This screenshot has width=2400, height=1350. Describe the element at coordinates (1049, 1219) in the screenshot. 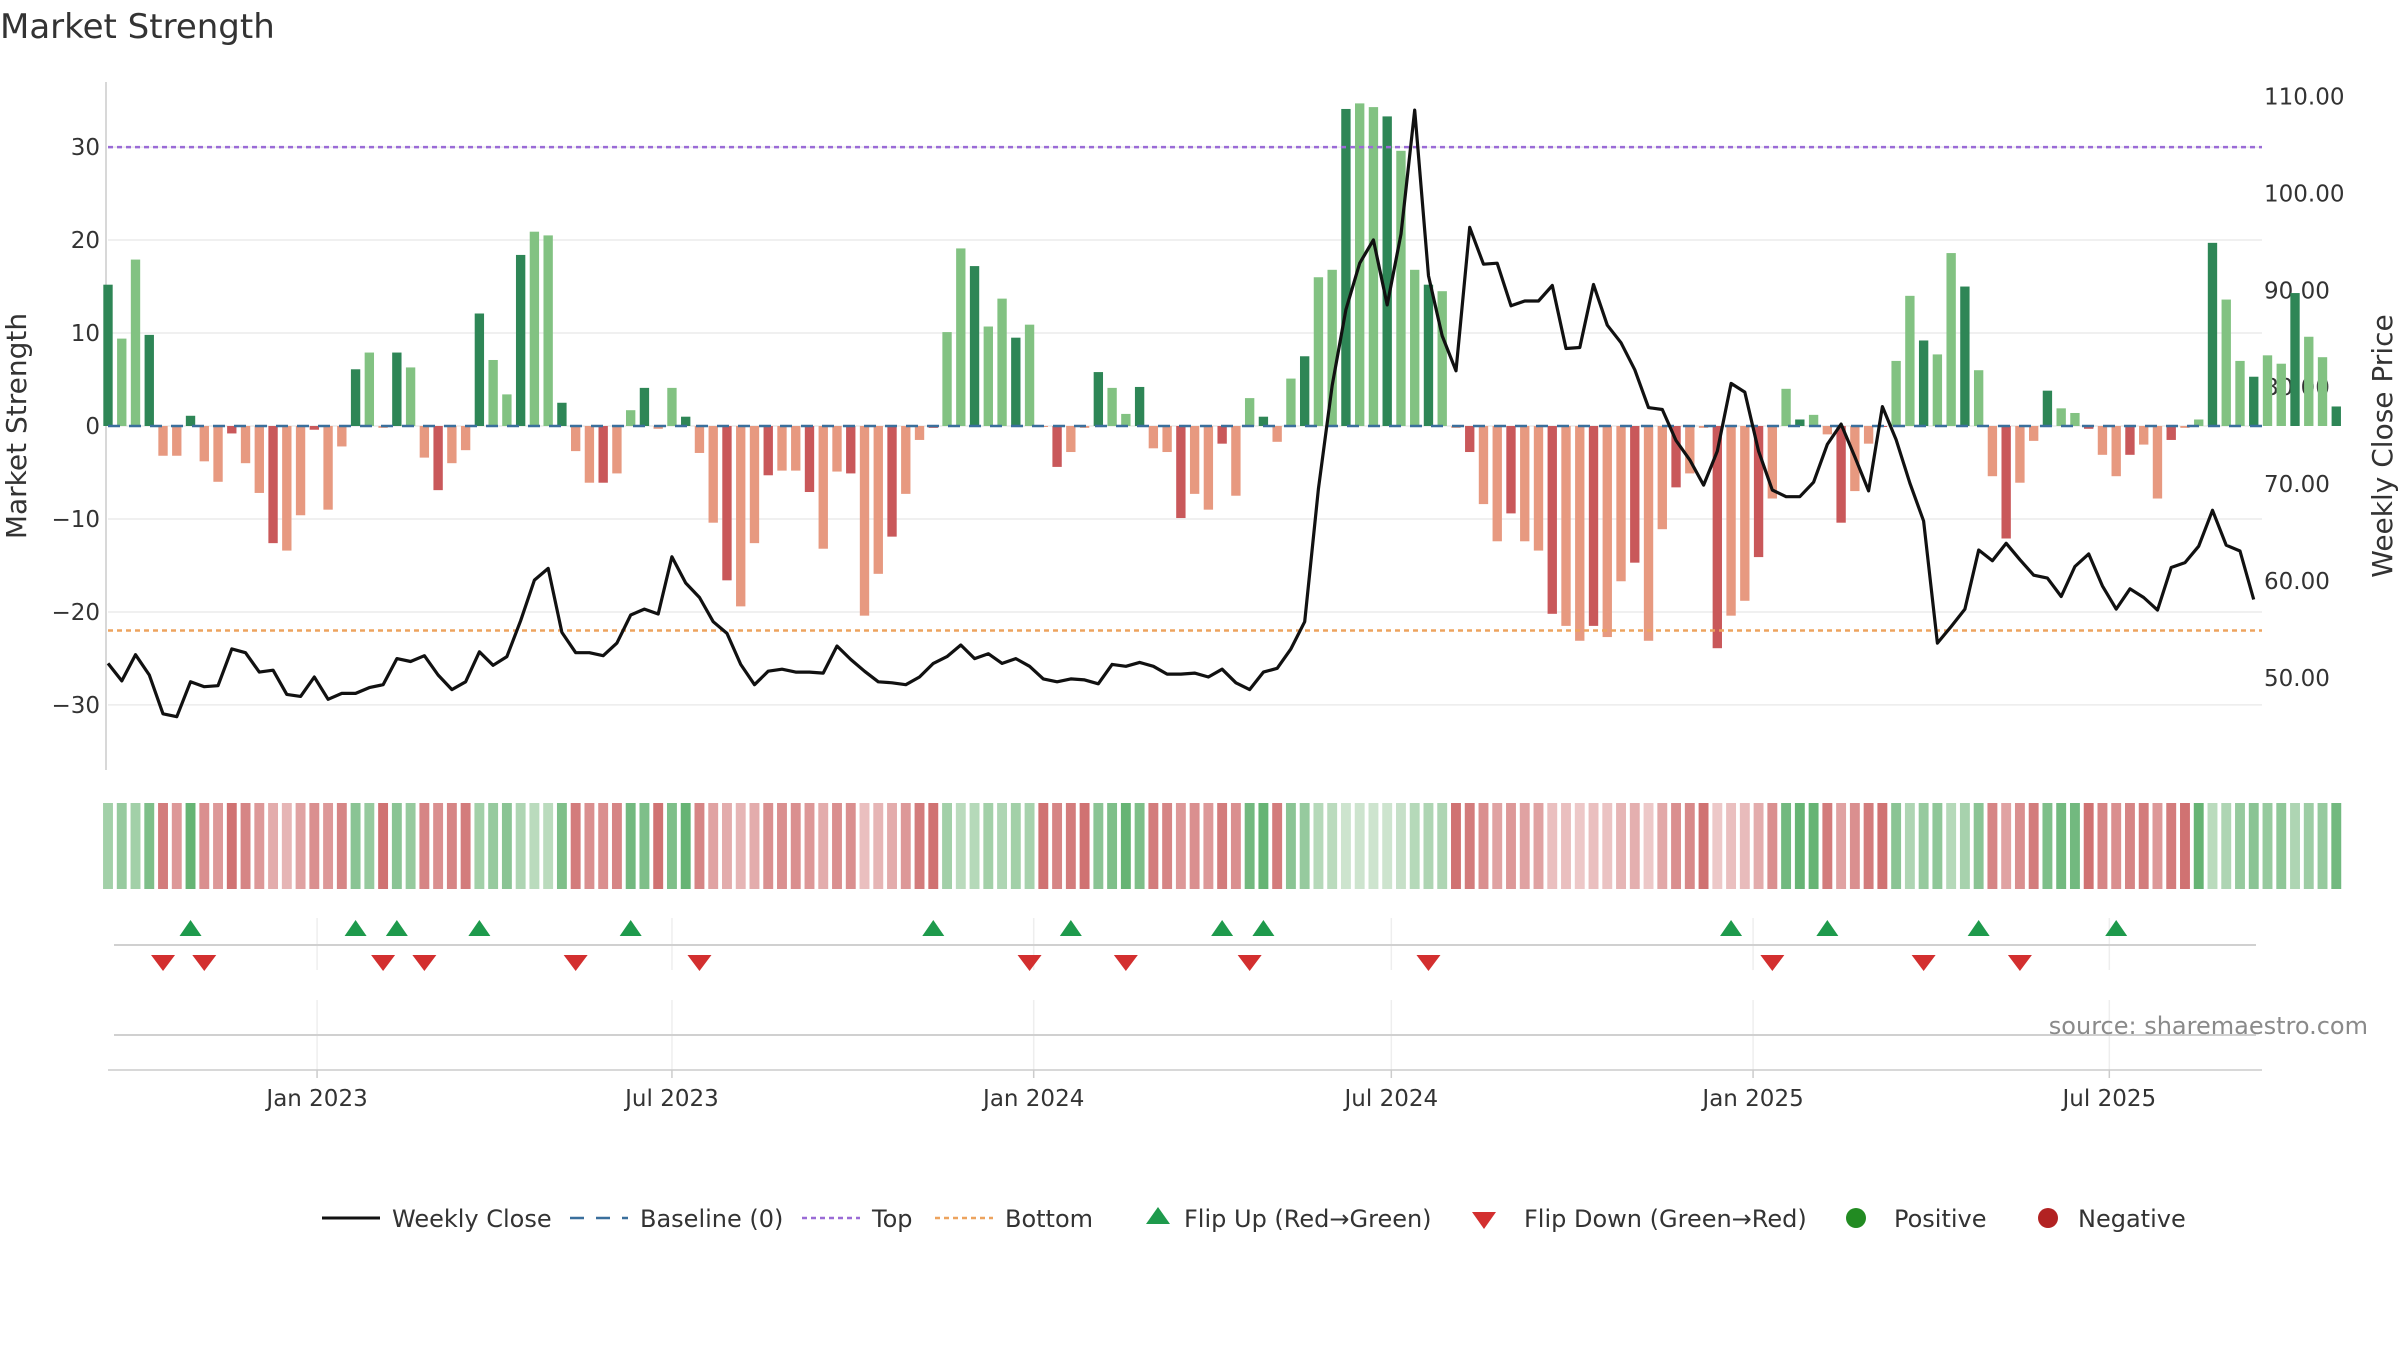

I see `legend-label-bottom: Bottom` at that location.